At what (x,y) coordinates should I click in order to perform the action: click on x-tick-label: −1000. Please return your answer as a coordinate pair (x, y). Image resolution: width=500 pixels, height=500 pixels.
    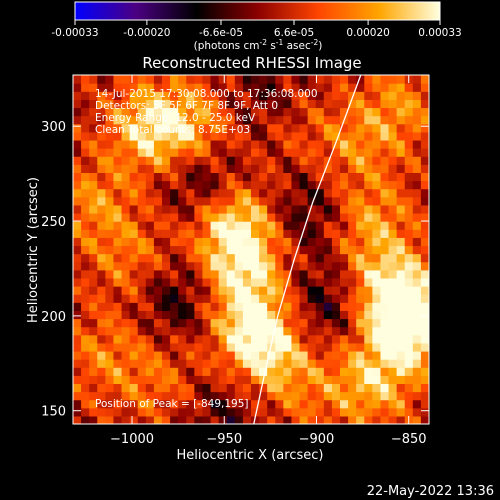
    Looking at the image, I should click on (132, 439).